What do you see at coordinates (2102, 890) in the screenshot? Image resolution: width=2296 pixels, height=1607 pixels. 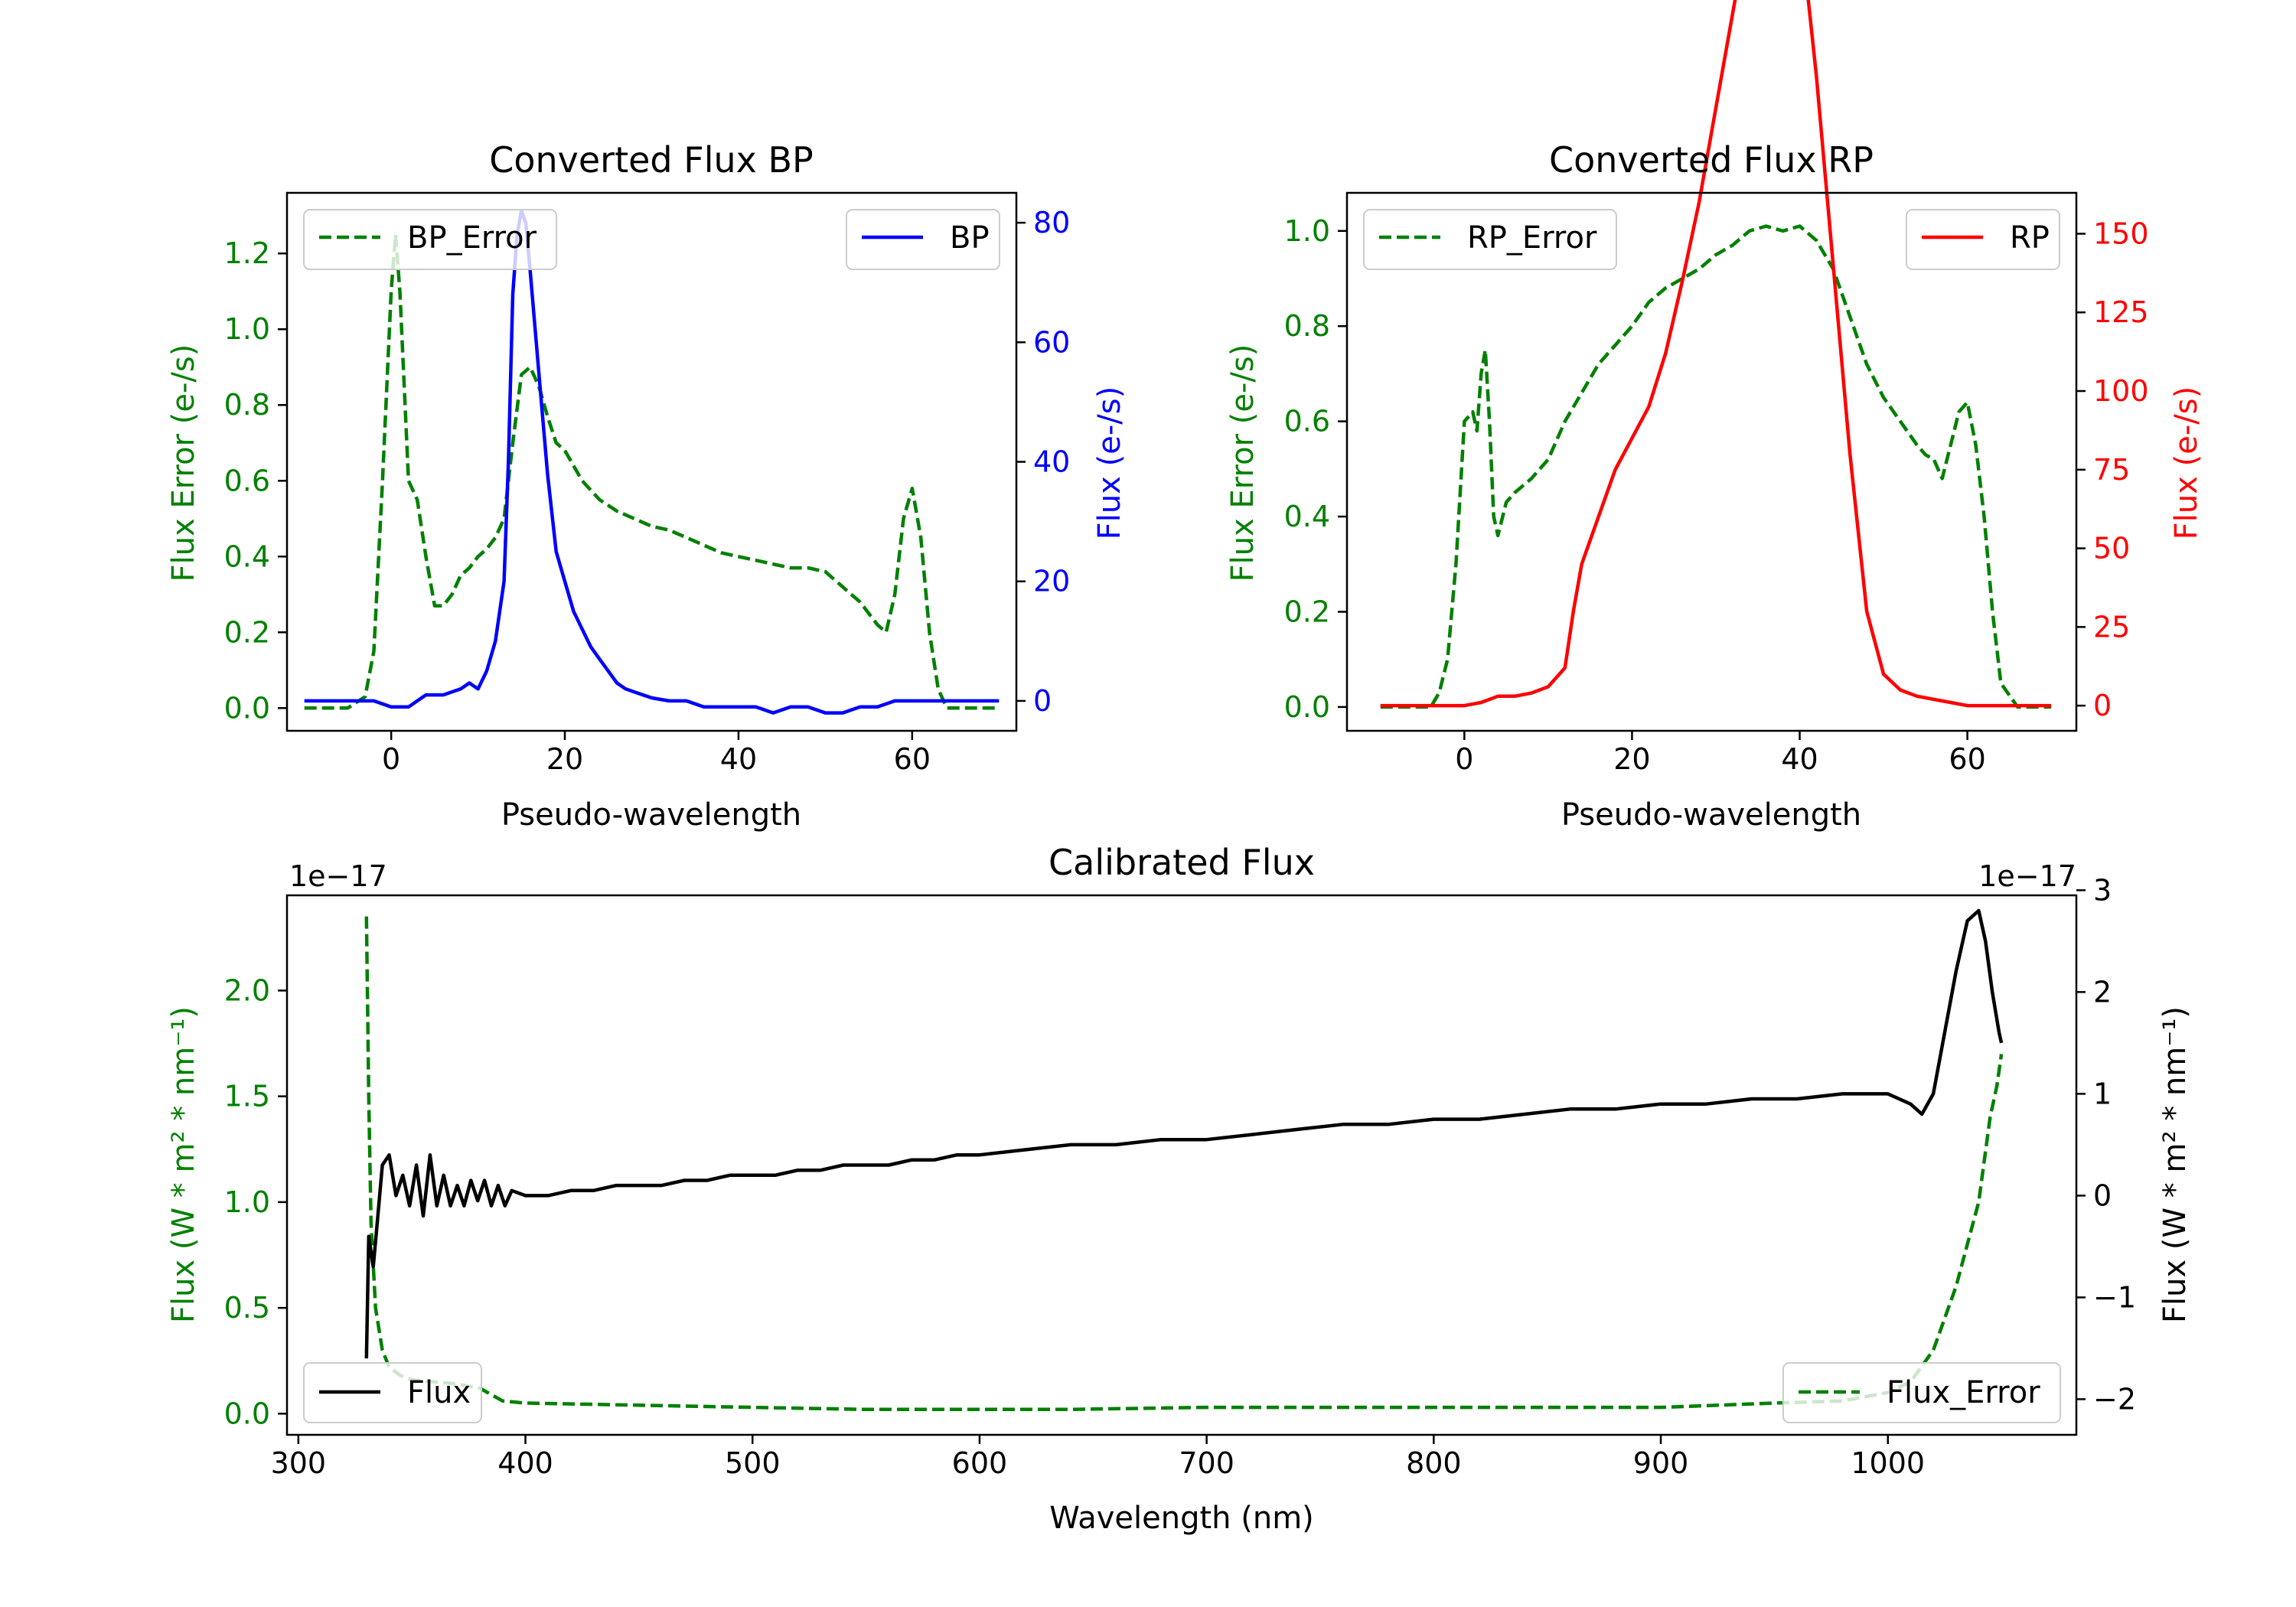 I see `calibrated-ytick-right-label: 3` at bounding box center [2102, 890].